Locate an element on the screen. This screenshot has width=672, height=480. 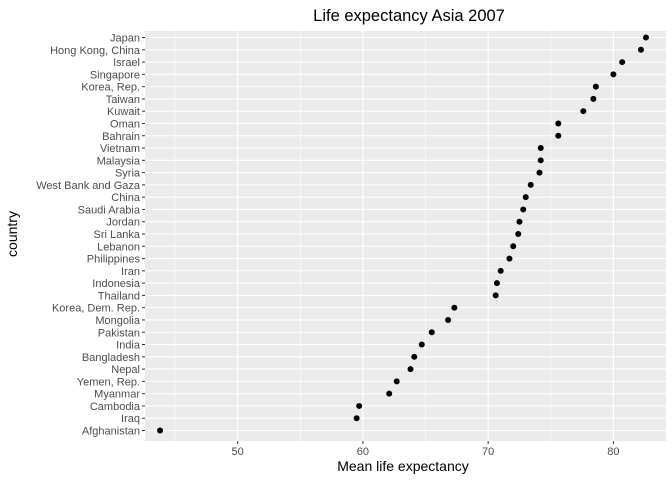
y-tick-label: Iraq is located at coordinates (130, 419).